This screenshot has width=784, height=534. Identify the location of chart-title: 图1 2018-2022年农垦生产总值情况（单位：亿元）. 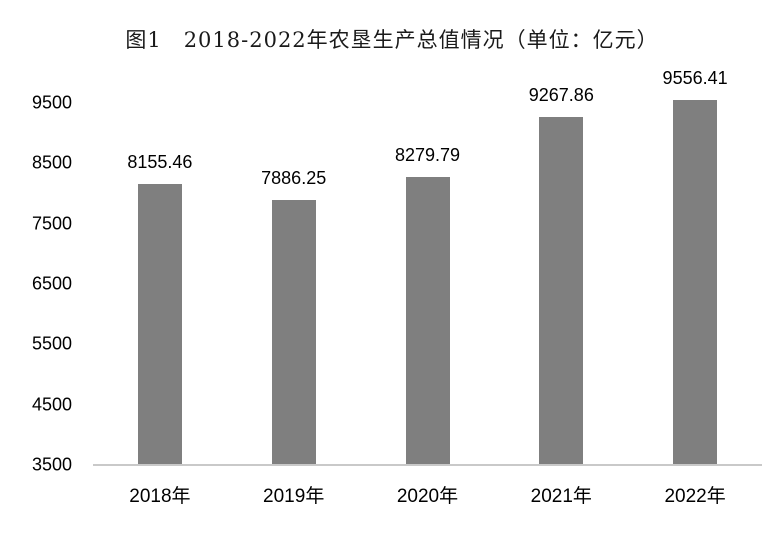
(392, 40).